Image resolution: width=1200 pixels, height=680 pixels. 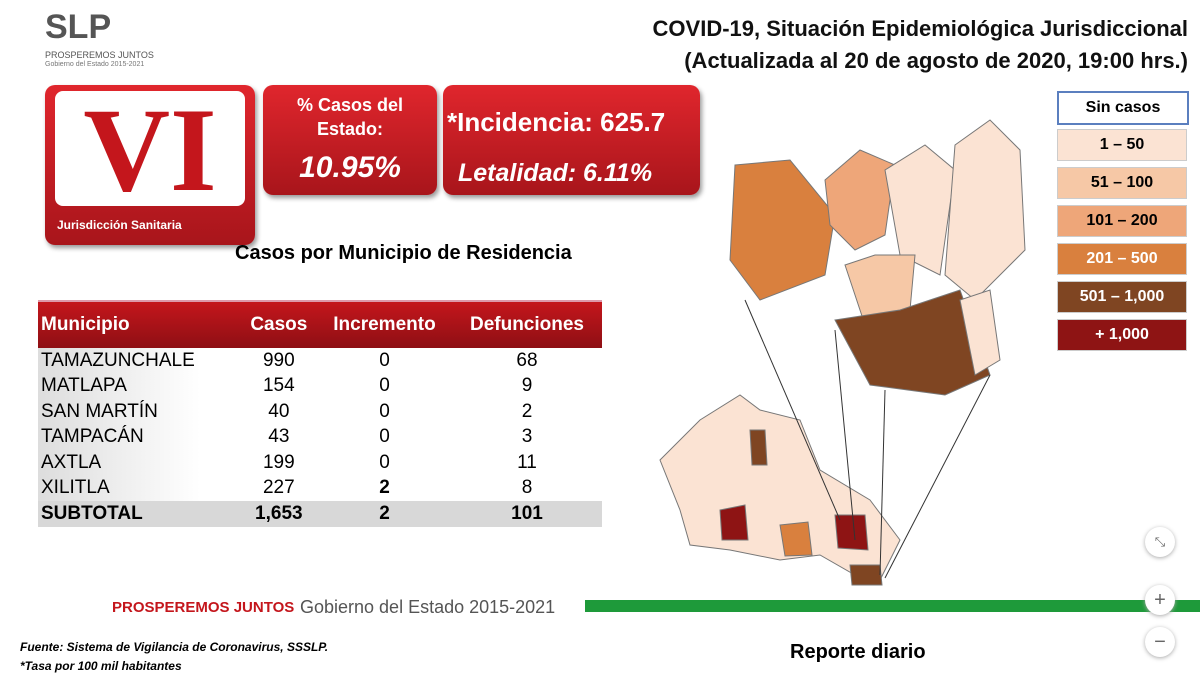 What do you see at coordinates (101, 666) in the screenshot?
I see `note: *Tasa por 100 mil habitantes` at bounding box center [101, 666].